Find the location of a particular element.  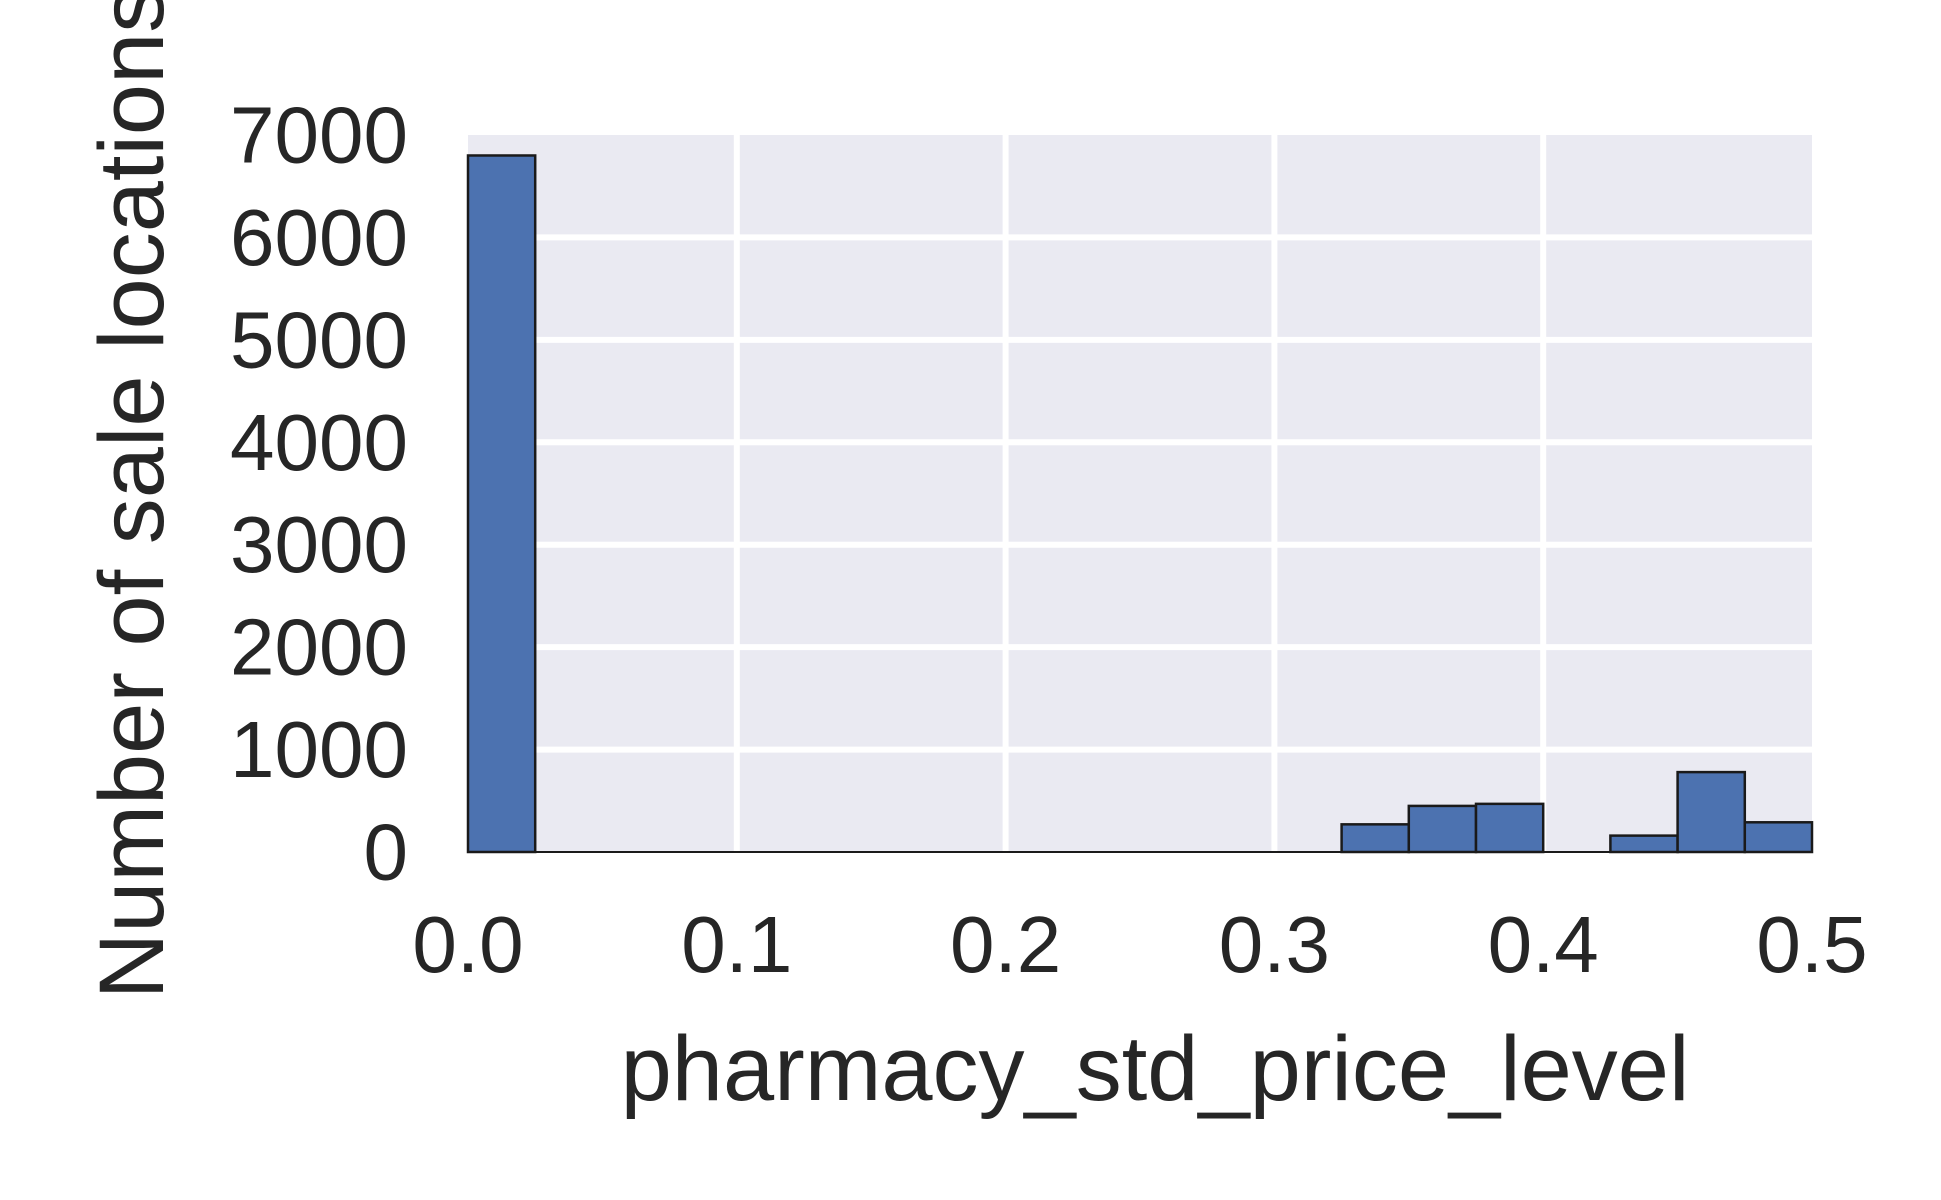

x-tick-label: 0.5 is located at coordinates (1811, 944).